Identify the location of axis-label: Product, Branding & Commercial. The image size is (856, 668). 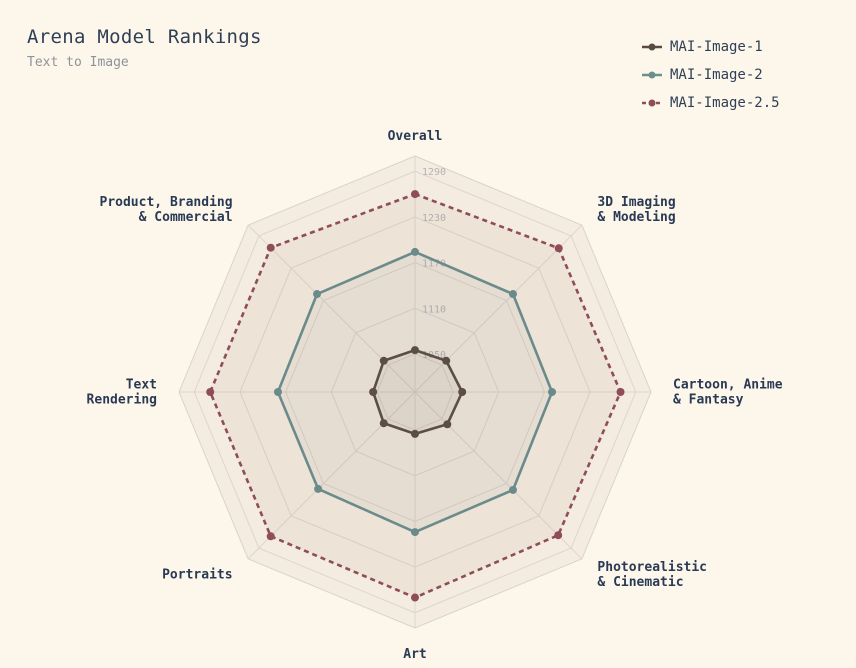
(166, 210).